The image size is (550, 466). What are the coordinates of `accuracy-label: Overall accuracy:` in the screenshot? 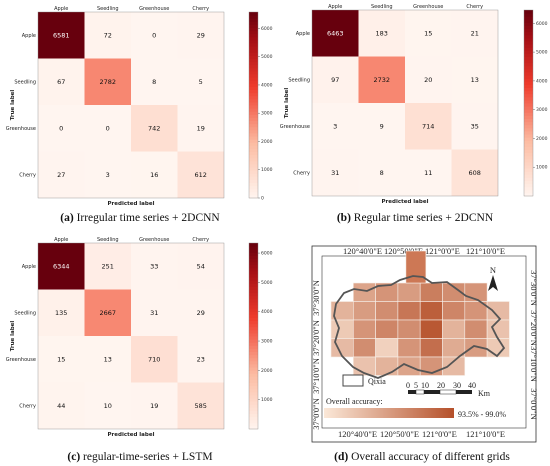 It's located at (354, 401).